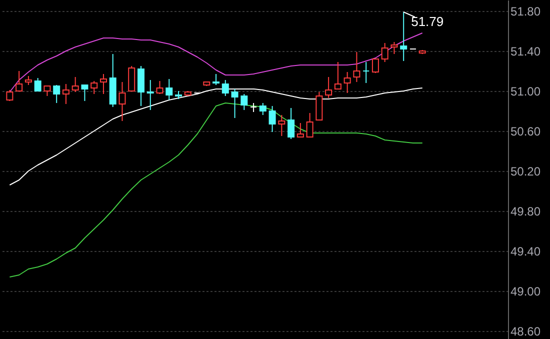 The height and width of the screenshot is (339, 550). What do you see at coordinates (525, 171) in the screenshot?
I see `y-tick-label: 50.20` at bounding box center [525, 171].